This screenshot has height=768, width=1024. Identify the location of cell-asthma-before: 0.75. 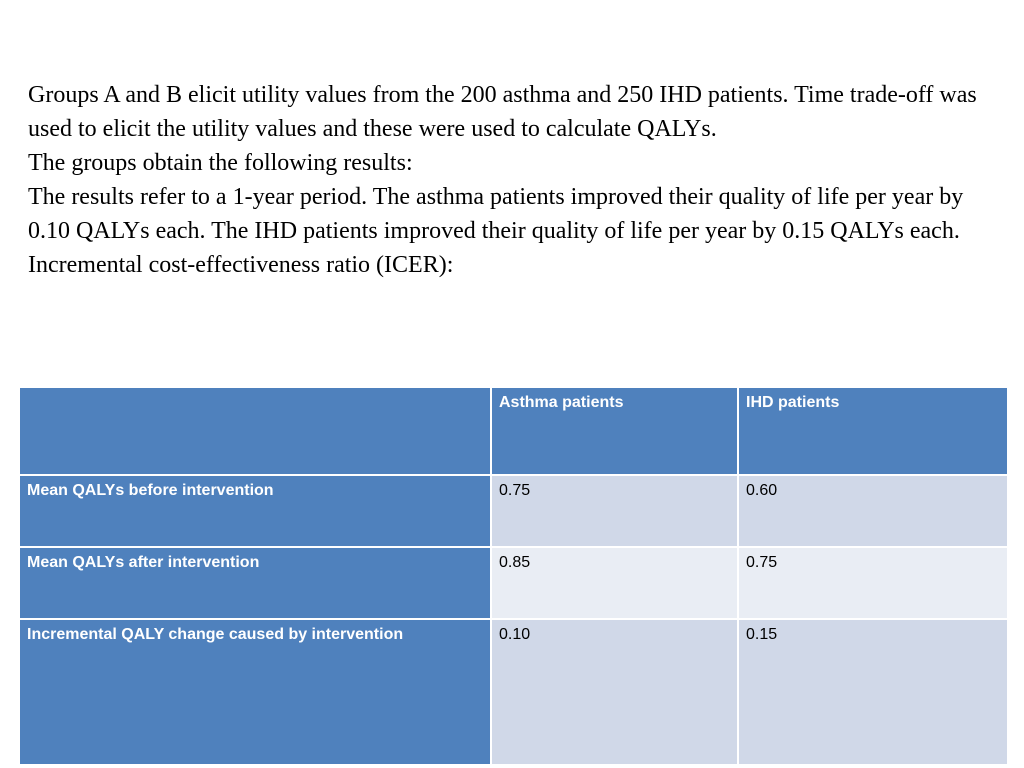
(614, 511).